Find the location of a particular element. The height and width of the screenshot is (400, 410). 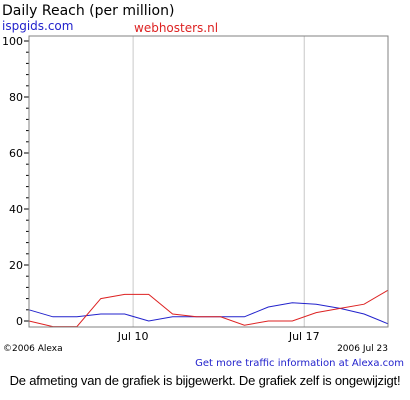

date-label: 2006 Jul 23 is located at coordinates (362, 349).